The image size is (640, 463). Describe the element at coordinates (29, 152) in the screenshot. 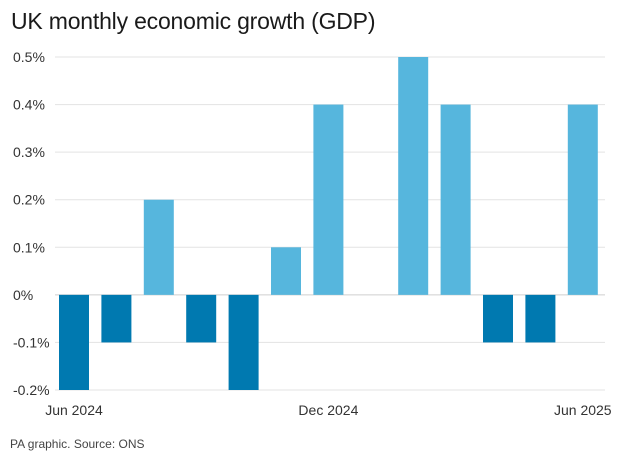

I see `y-tick-label: 0.3%` at that location.